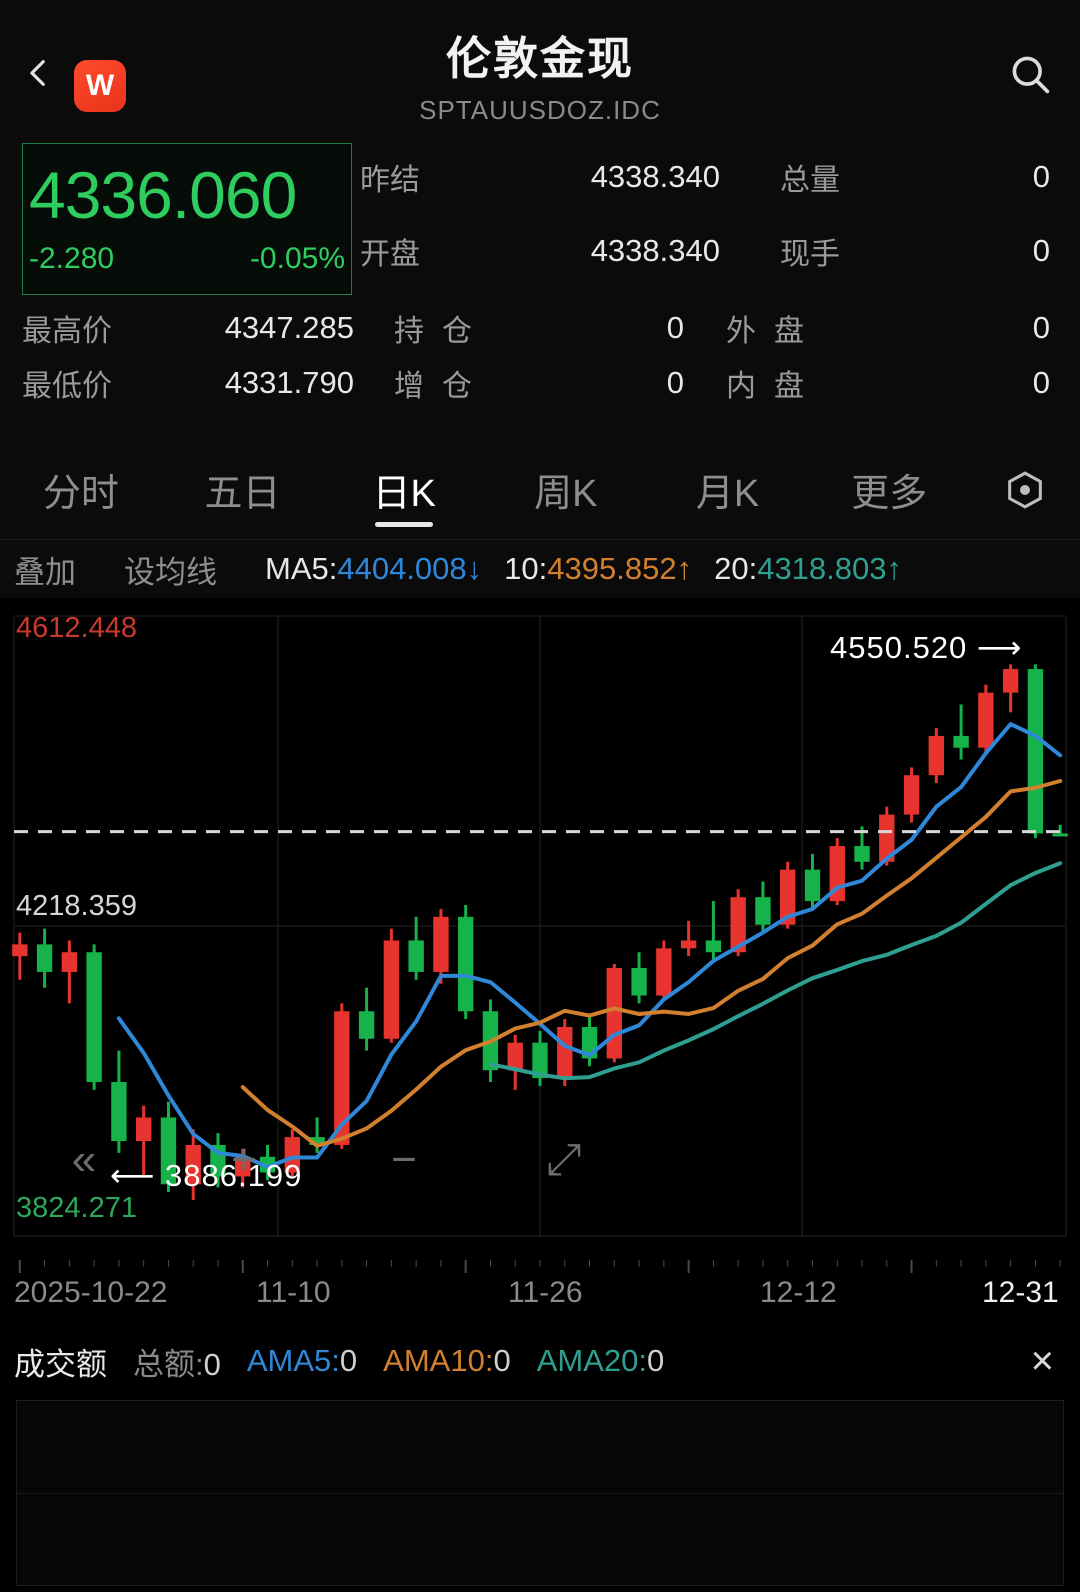 Image resolution: width=1080 pixels, height=1592 pixels. I want to click on ama5-key: AMA5:, so click(293, 1360).